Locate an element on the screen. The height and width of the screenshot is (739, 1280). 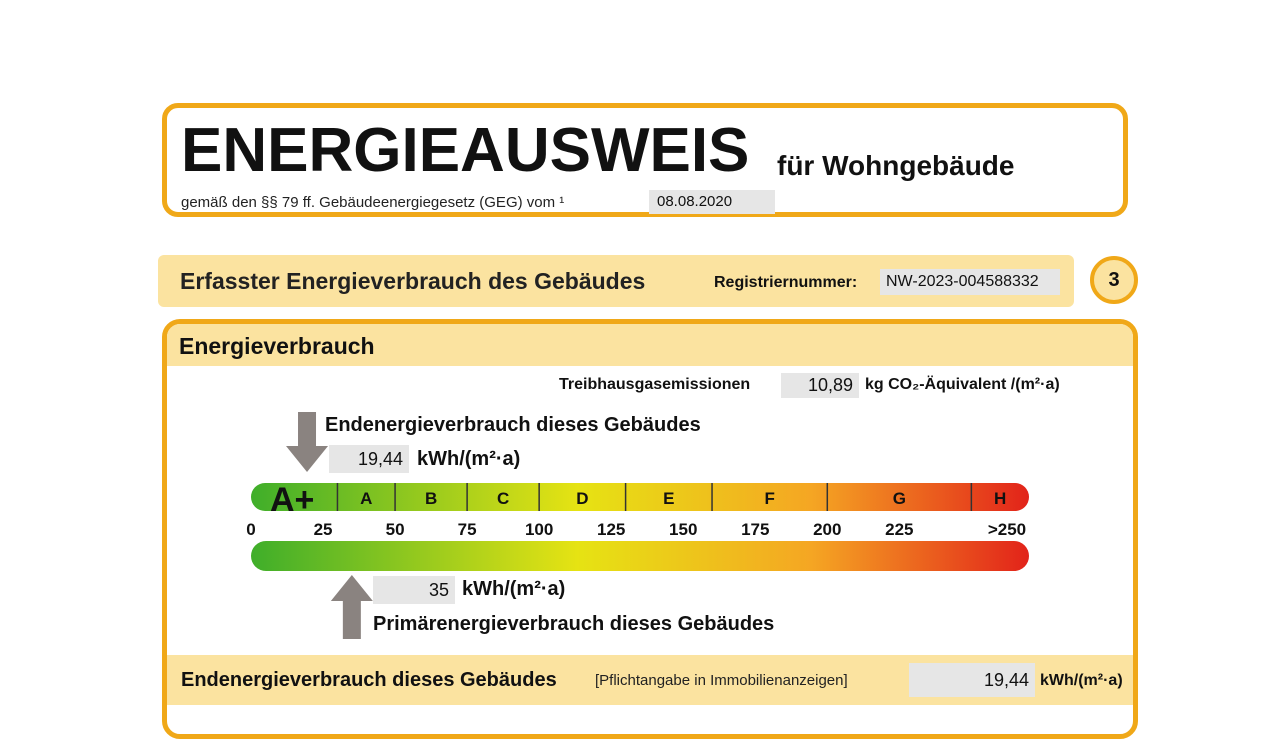
class-label-g: G is located at coordinates (899, 498).